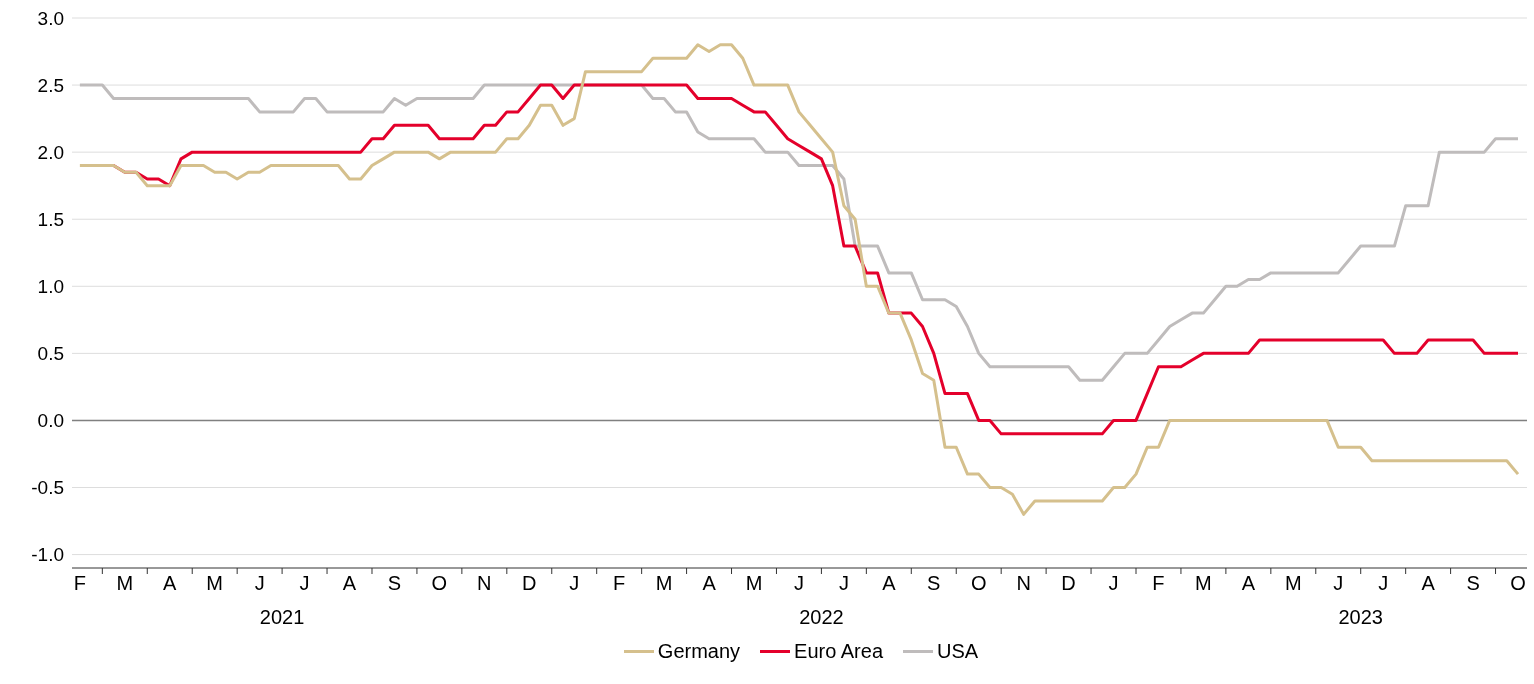  I want to click on legend-label: Euro Area, so click(839, 651).